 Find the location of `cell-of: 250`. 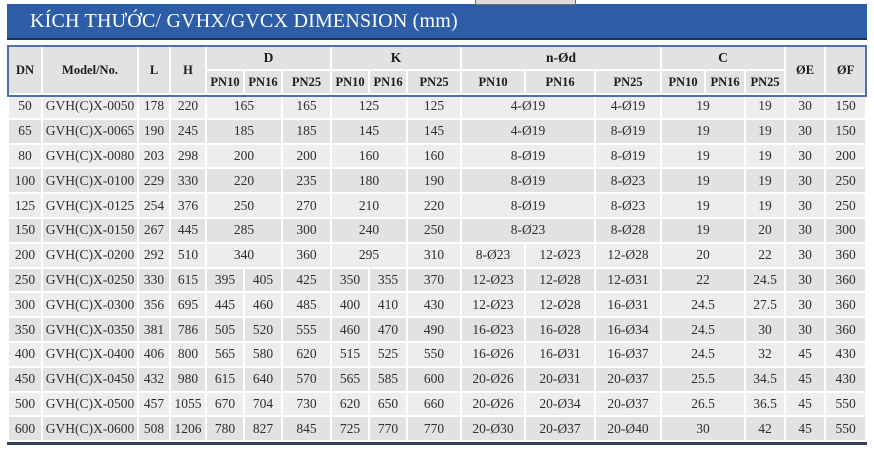

cell-of: 250 is located at coordinates (846, 181).